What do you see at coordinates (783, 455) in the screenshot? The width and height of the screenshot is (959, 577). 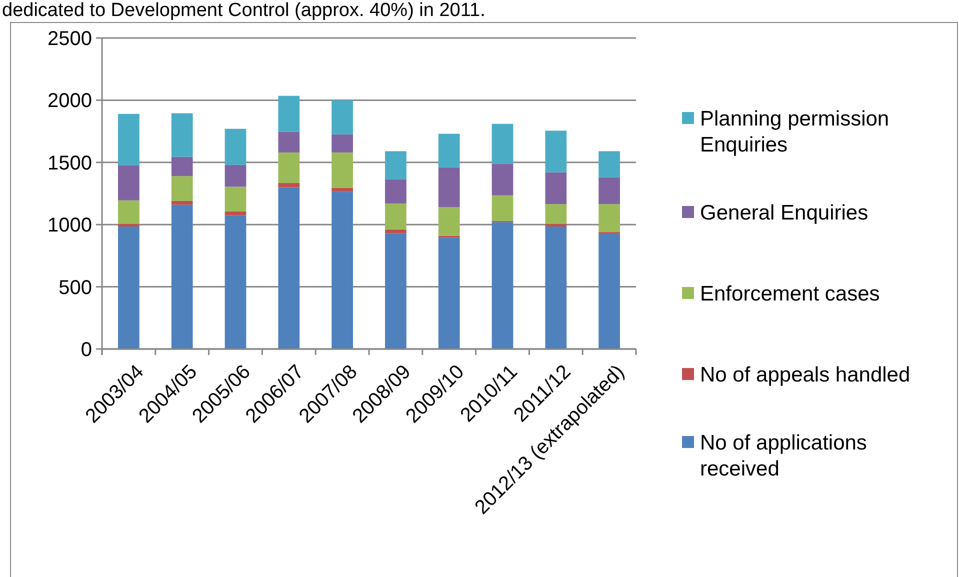 I see `legend-label: No of applications received` at bounding box center [783, 455].